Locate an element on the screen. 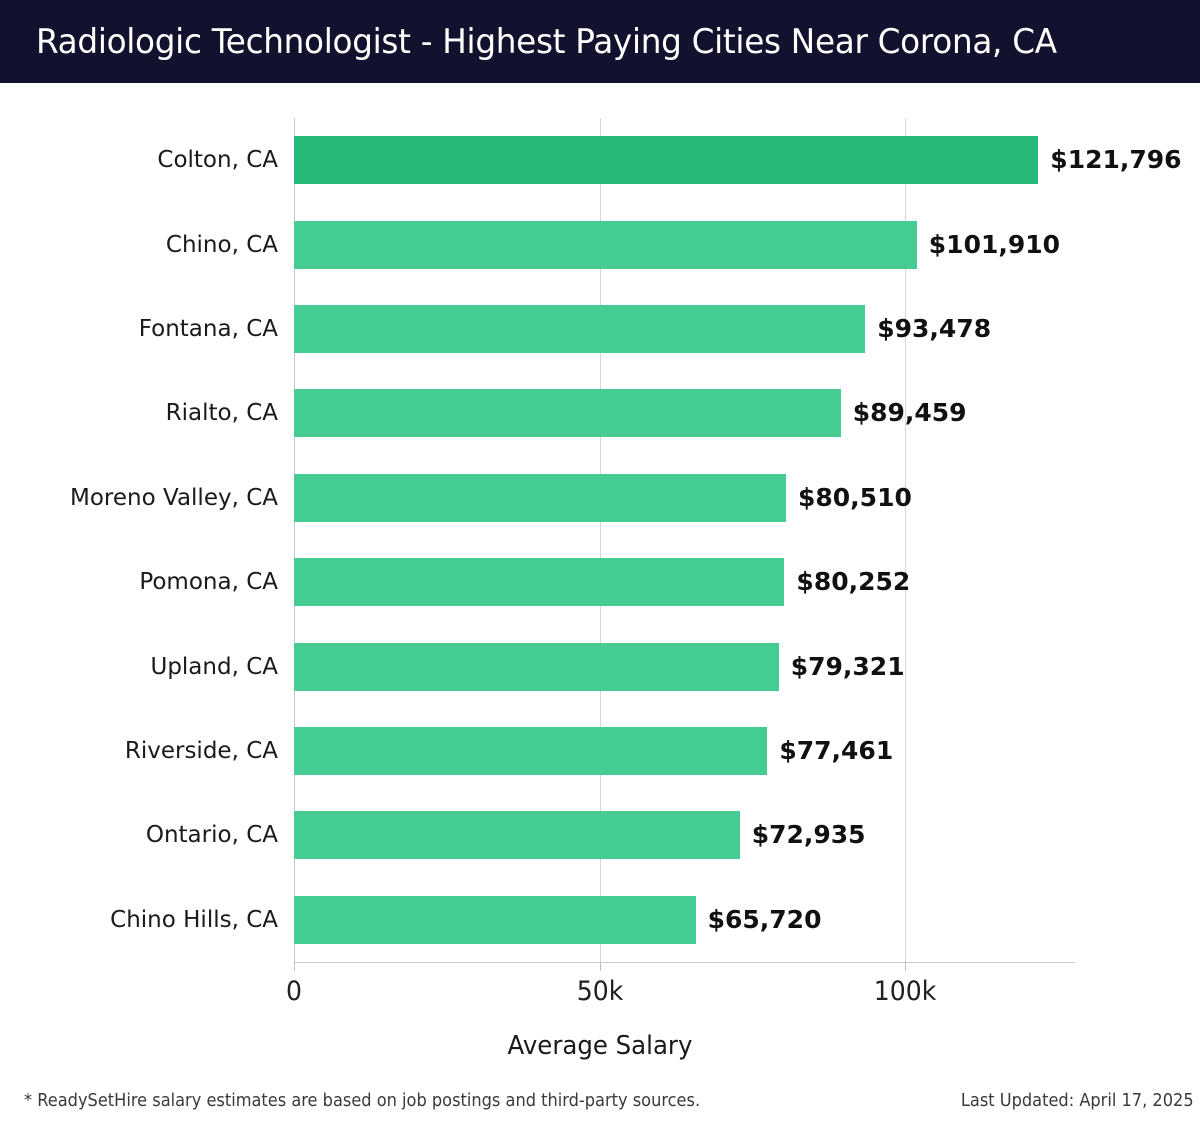  x-tick-label-50k: 50k is located at coordinates (599, 991).